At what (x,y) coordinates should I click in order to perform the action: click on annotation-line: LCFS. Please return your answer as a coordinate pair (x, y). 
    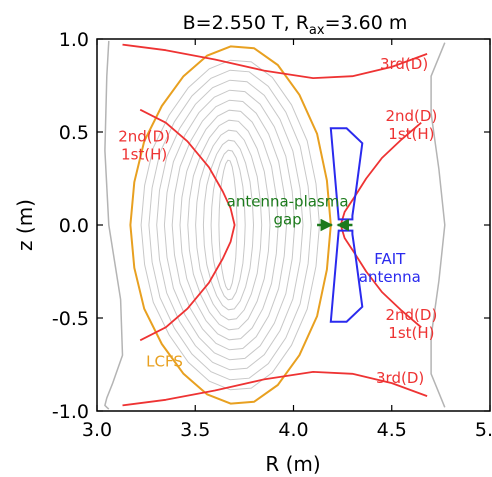
    Looking at the image, I should click on (164, 361).